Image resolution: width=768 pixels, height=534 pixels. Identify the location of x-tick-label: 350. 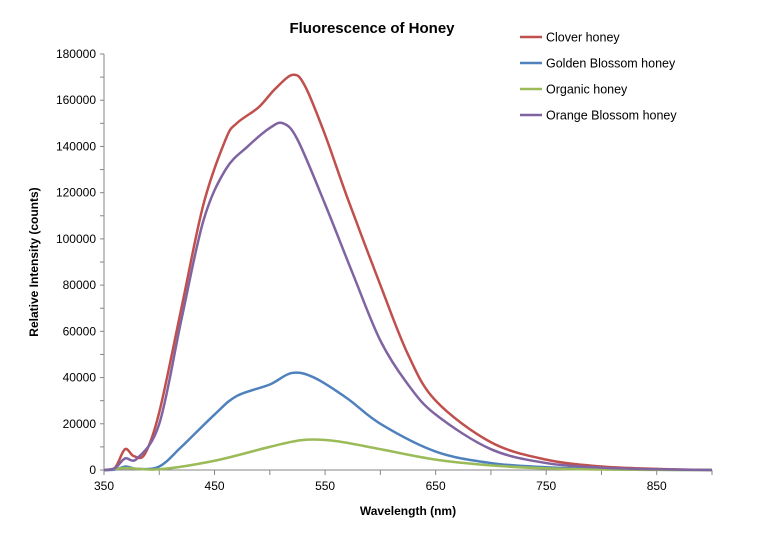
(104, 486).